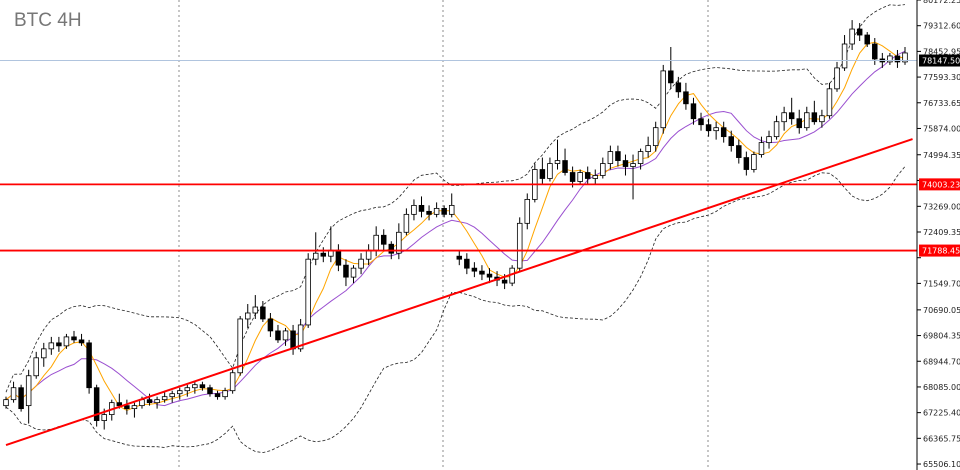  What do you see at coordinates (941, 336) in the screenshot?
I see `y-tick-label: 69804.35` at bounding box center [941, 336].